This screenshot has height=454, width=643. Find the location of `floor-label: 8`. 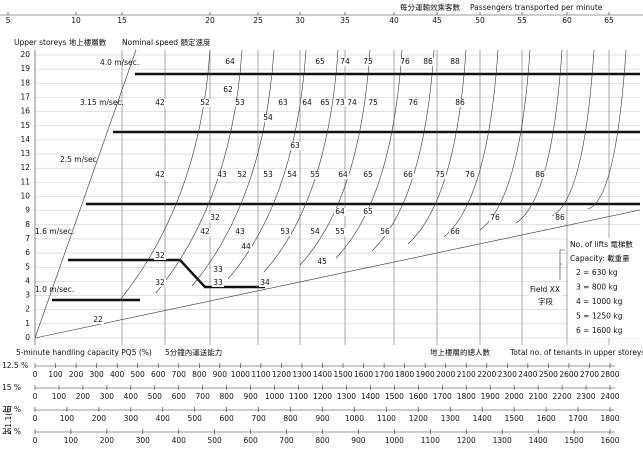

floor-label: 8 is located at coordinates (27, 224).